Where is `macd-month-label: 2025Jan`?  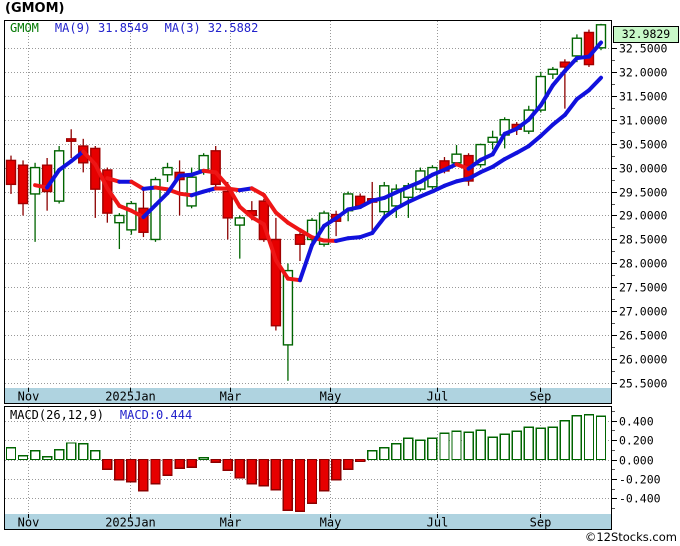
macd-month-label: 2025Jan is located at coordinates (130, 523).